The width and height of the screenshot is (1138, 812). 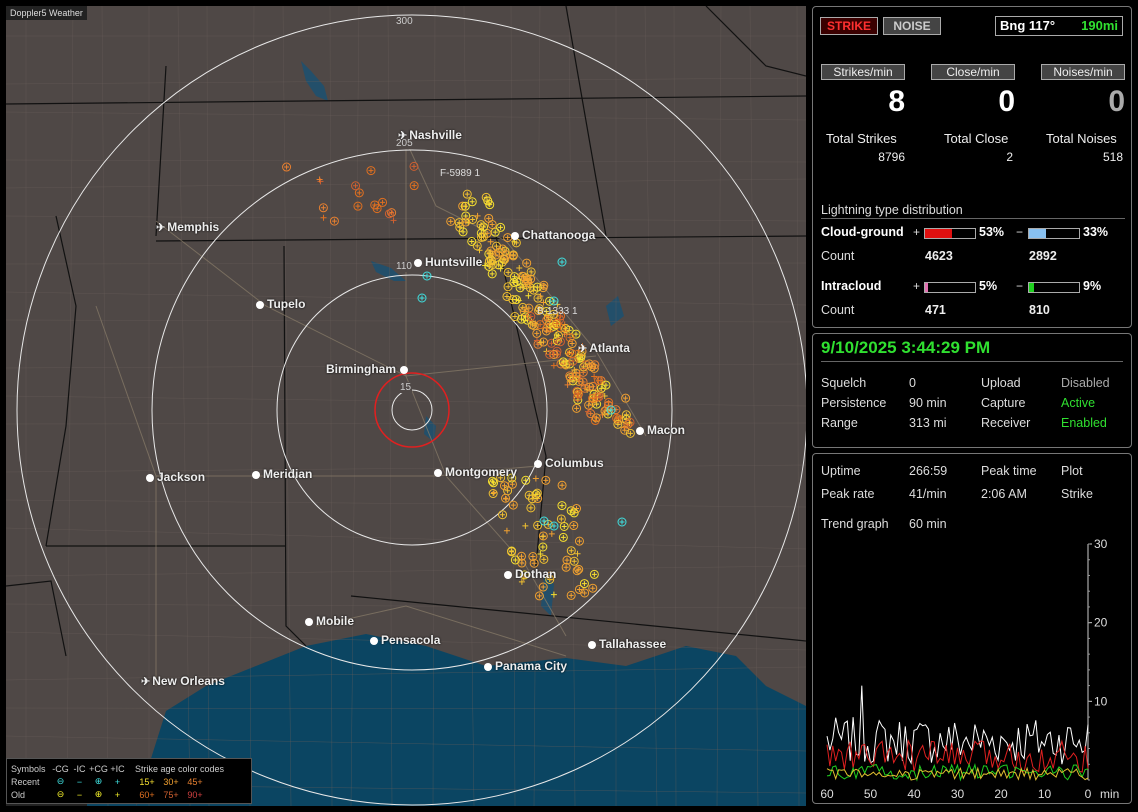 I want to click on capture-label: Capture, so click(x=1003, y=403).